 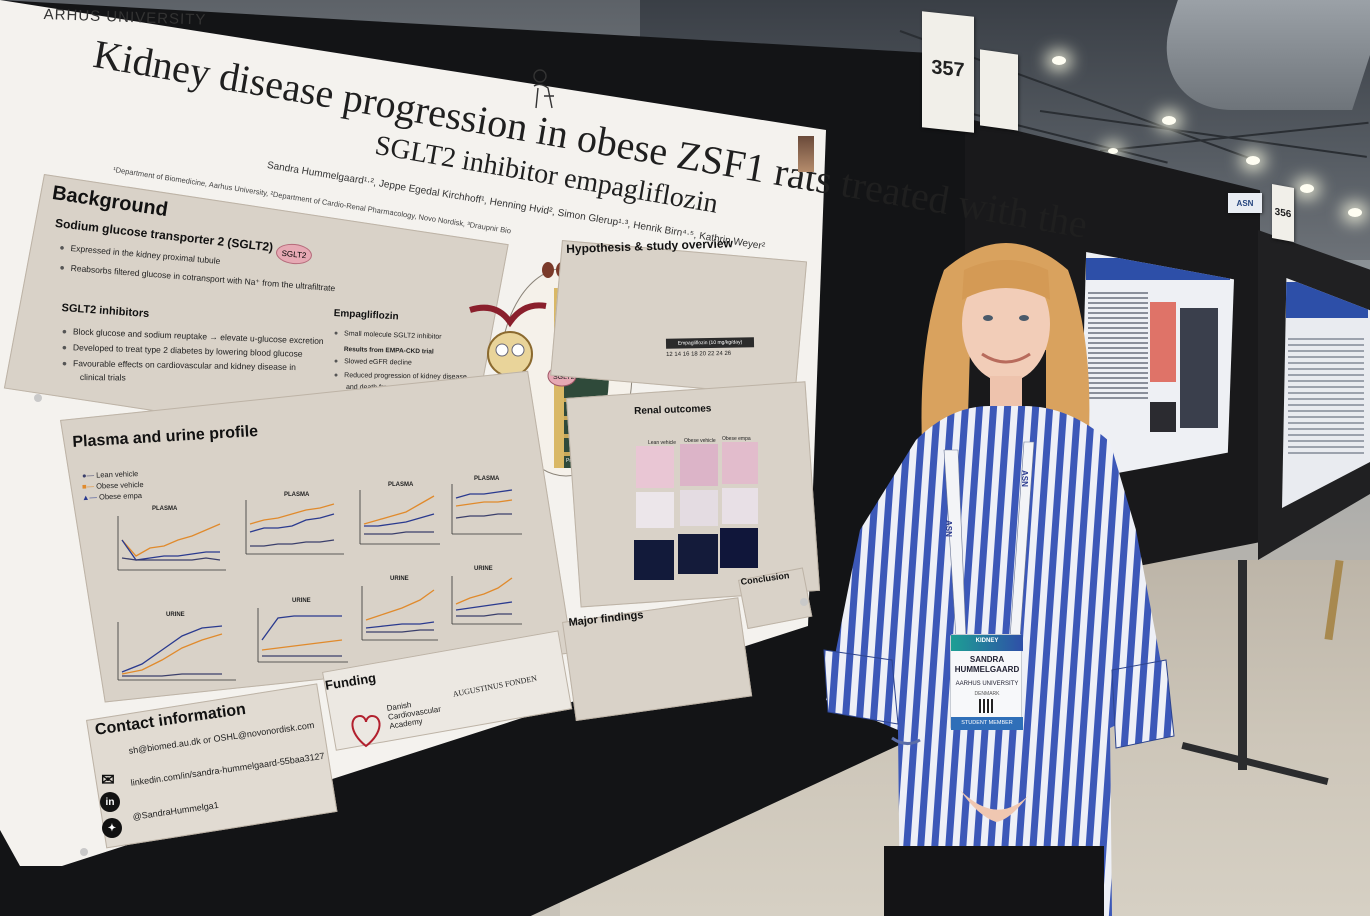 What do you see at coordinates (986, 706) in the screenshot?
I see `badge-qr-code-icon` at bounding box center [986, 706].